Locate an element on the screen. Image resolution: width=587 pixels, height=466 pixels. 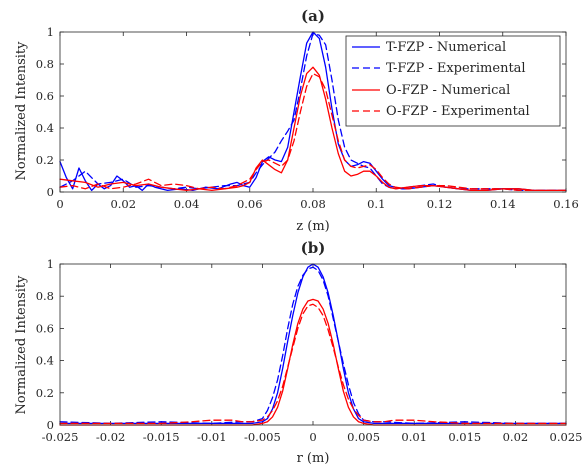
panel-a-title: (a) is located at coordinates (313, 16).